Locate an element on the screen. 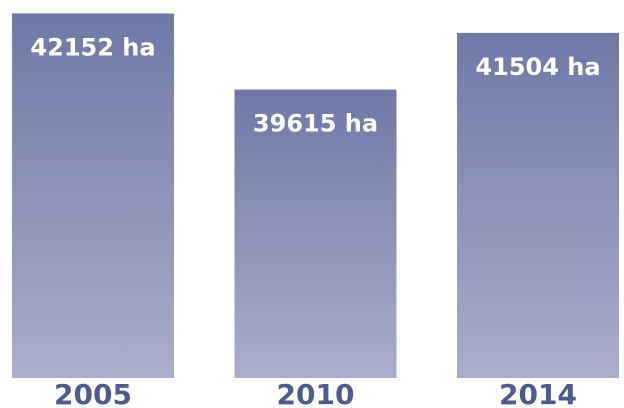 The width and height of the screenshot is (624, 408). value-label: 41504 ha is located at coordinates (537, 67).